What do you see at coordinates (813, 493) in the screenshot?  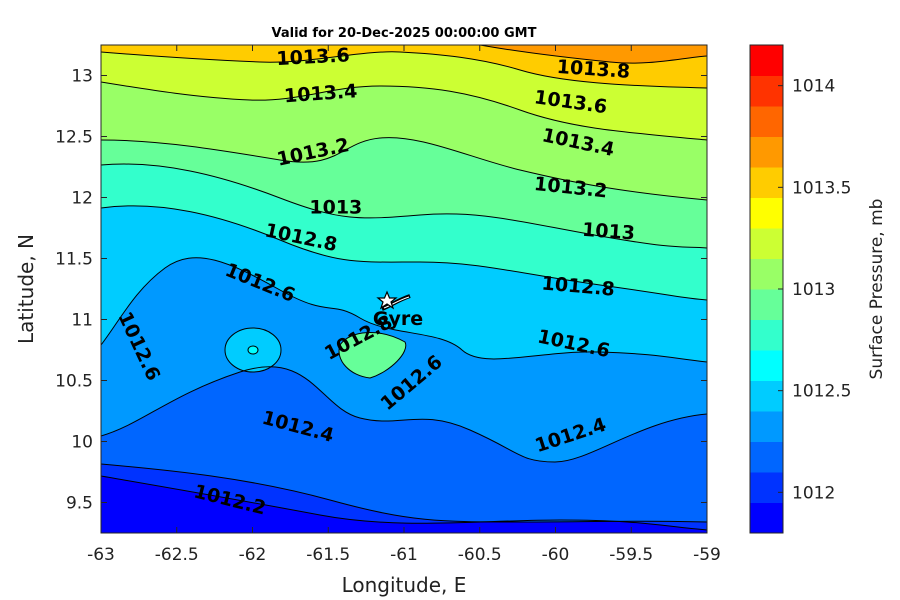 I see `colorbar-tick-label: 1012` at bounding box center [813, 493].